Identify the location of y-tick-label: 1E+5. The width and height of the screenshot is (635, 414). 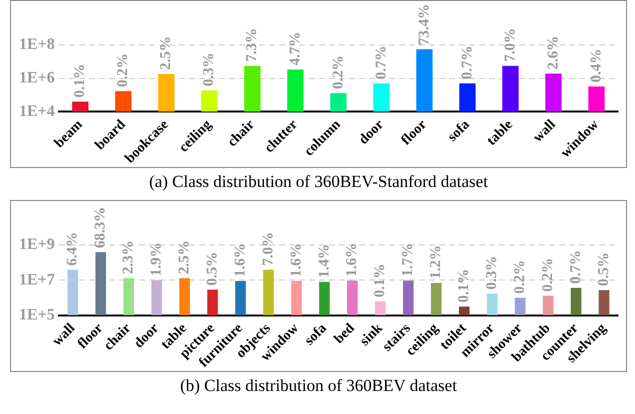
(36, 315).